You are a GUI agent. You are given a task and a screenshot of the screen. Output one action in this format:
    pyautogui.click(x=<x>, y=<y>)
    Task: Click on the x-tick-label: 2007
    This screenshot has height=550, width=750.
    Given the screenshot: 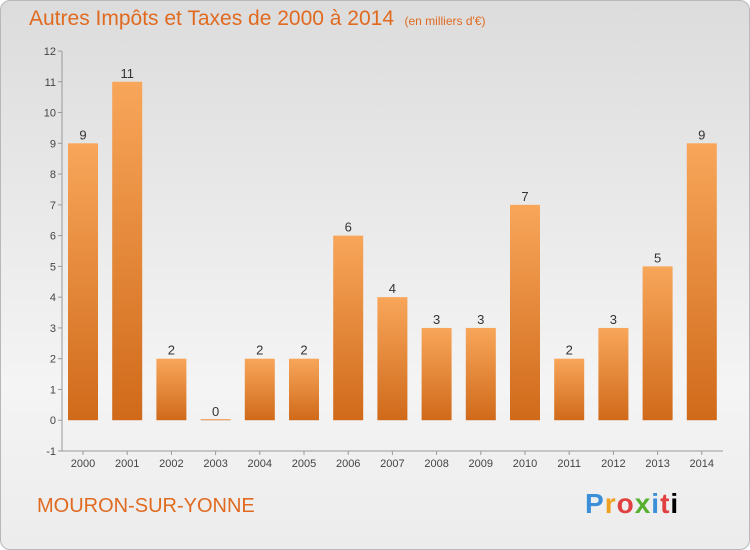 What is the action you would take?
    pyautogui.click(x=392, y=464)
    